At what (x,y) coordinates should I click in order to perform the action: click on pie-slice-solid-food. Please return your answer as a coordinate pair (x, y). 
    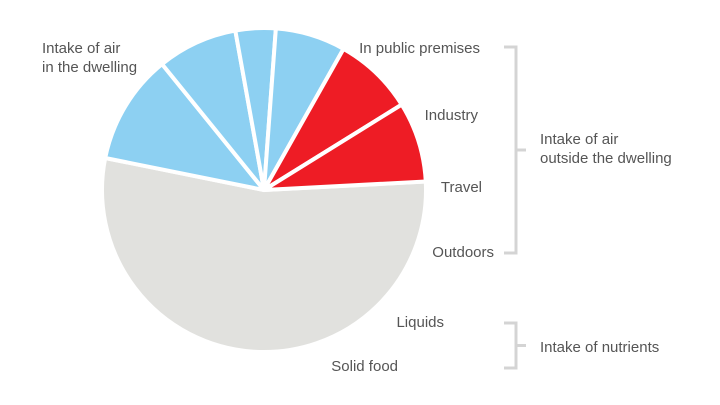
    Looking at the image, I should click on (345, 147).